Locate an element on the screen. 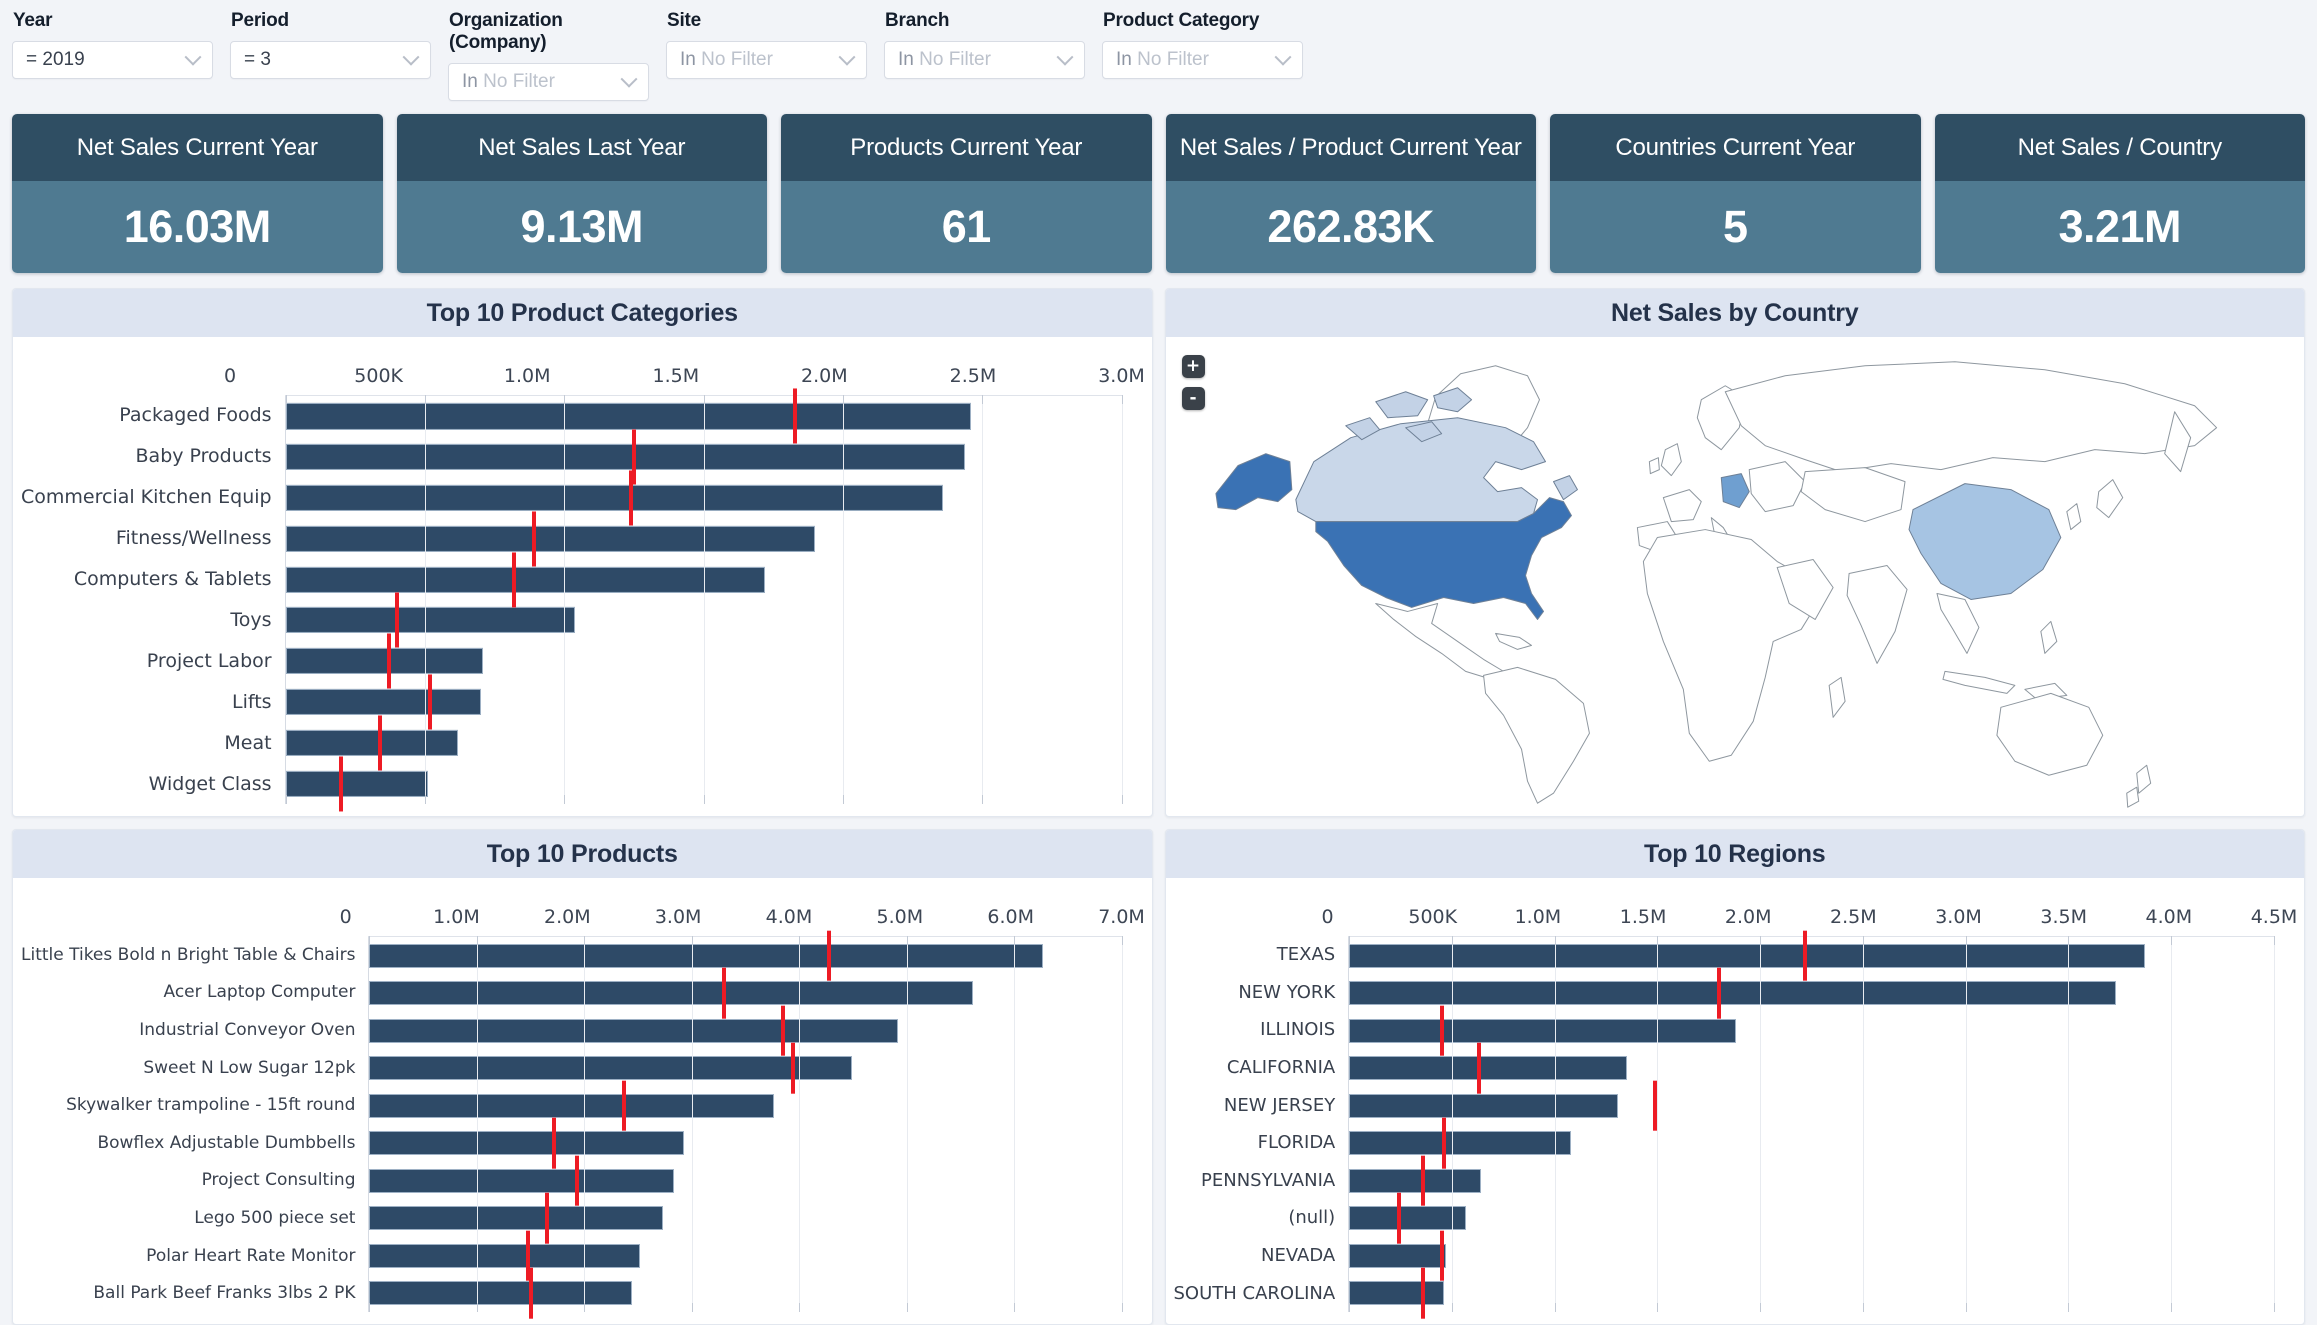 The image size is (2317, 1325). bar-category-label: FLORIDA is located at coordinates (1296, 1143).